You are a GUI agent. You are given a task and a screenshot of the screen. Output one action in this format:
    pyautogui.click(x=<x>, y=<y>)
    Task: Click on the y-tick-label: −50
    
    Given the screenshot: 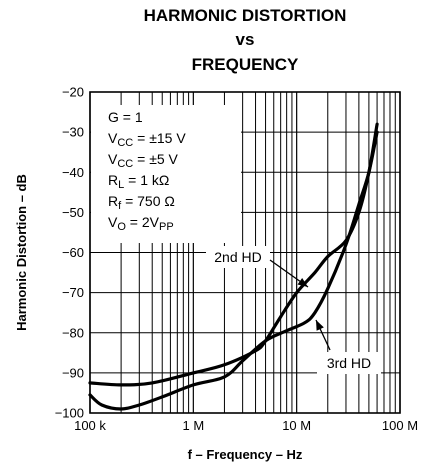 What is the action you would take?
    pyautogui.click(x=73, y=212)
    